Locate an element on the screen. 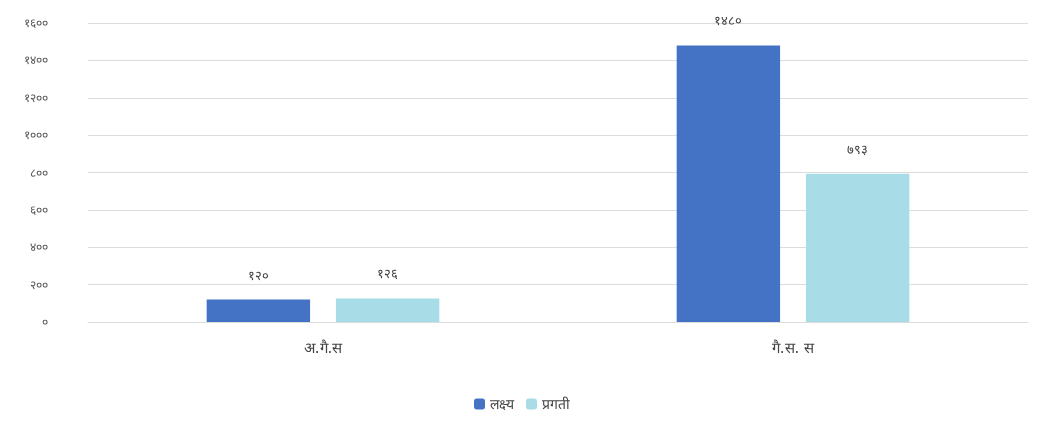  y-tick-label: १६०० is located at coordinates (36, 23).